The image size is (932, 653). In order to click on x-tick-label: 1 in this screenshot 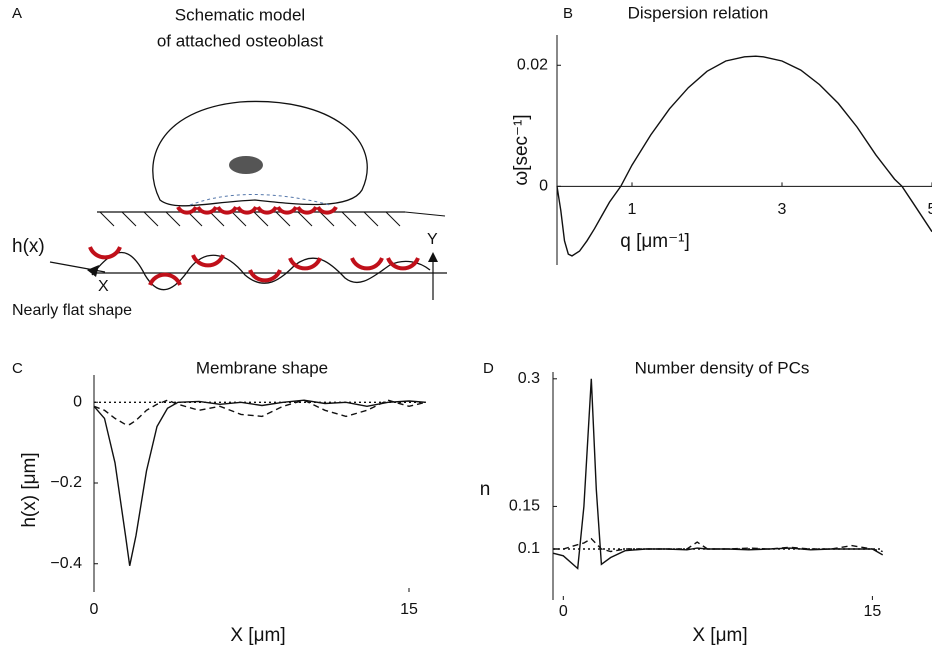, I will do `click(632, 209)`.